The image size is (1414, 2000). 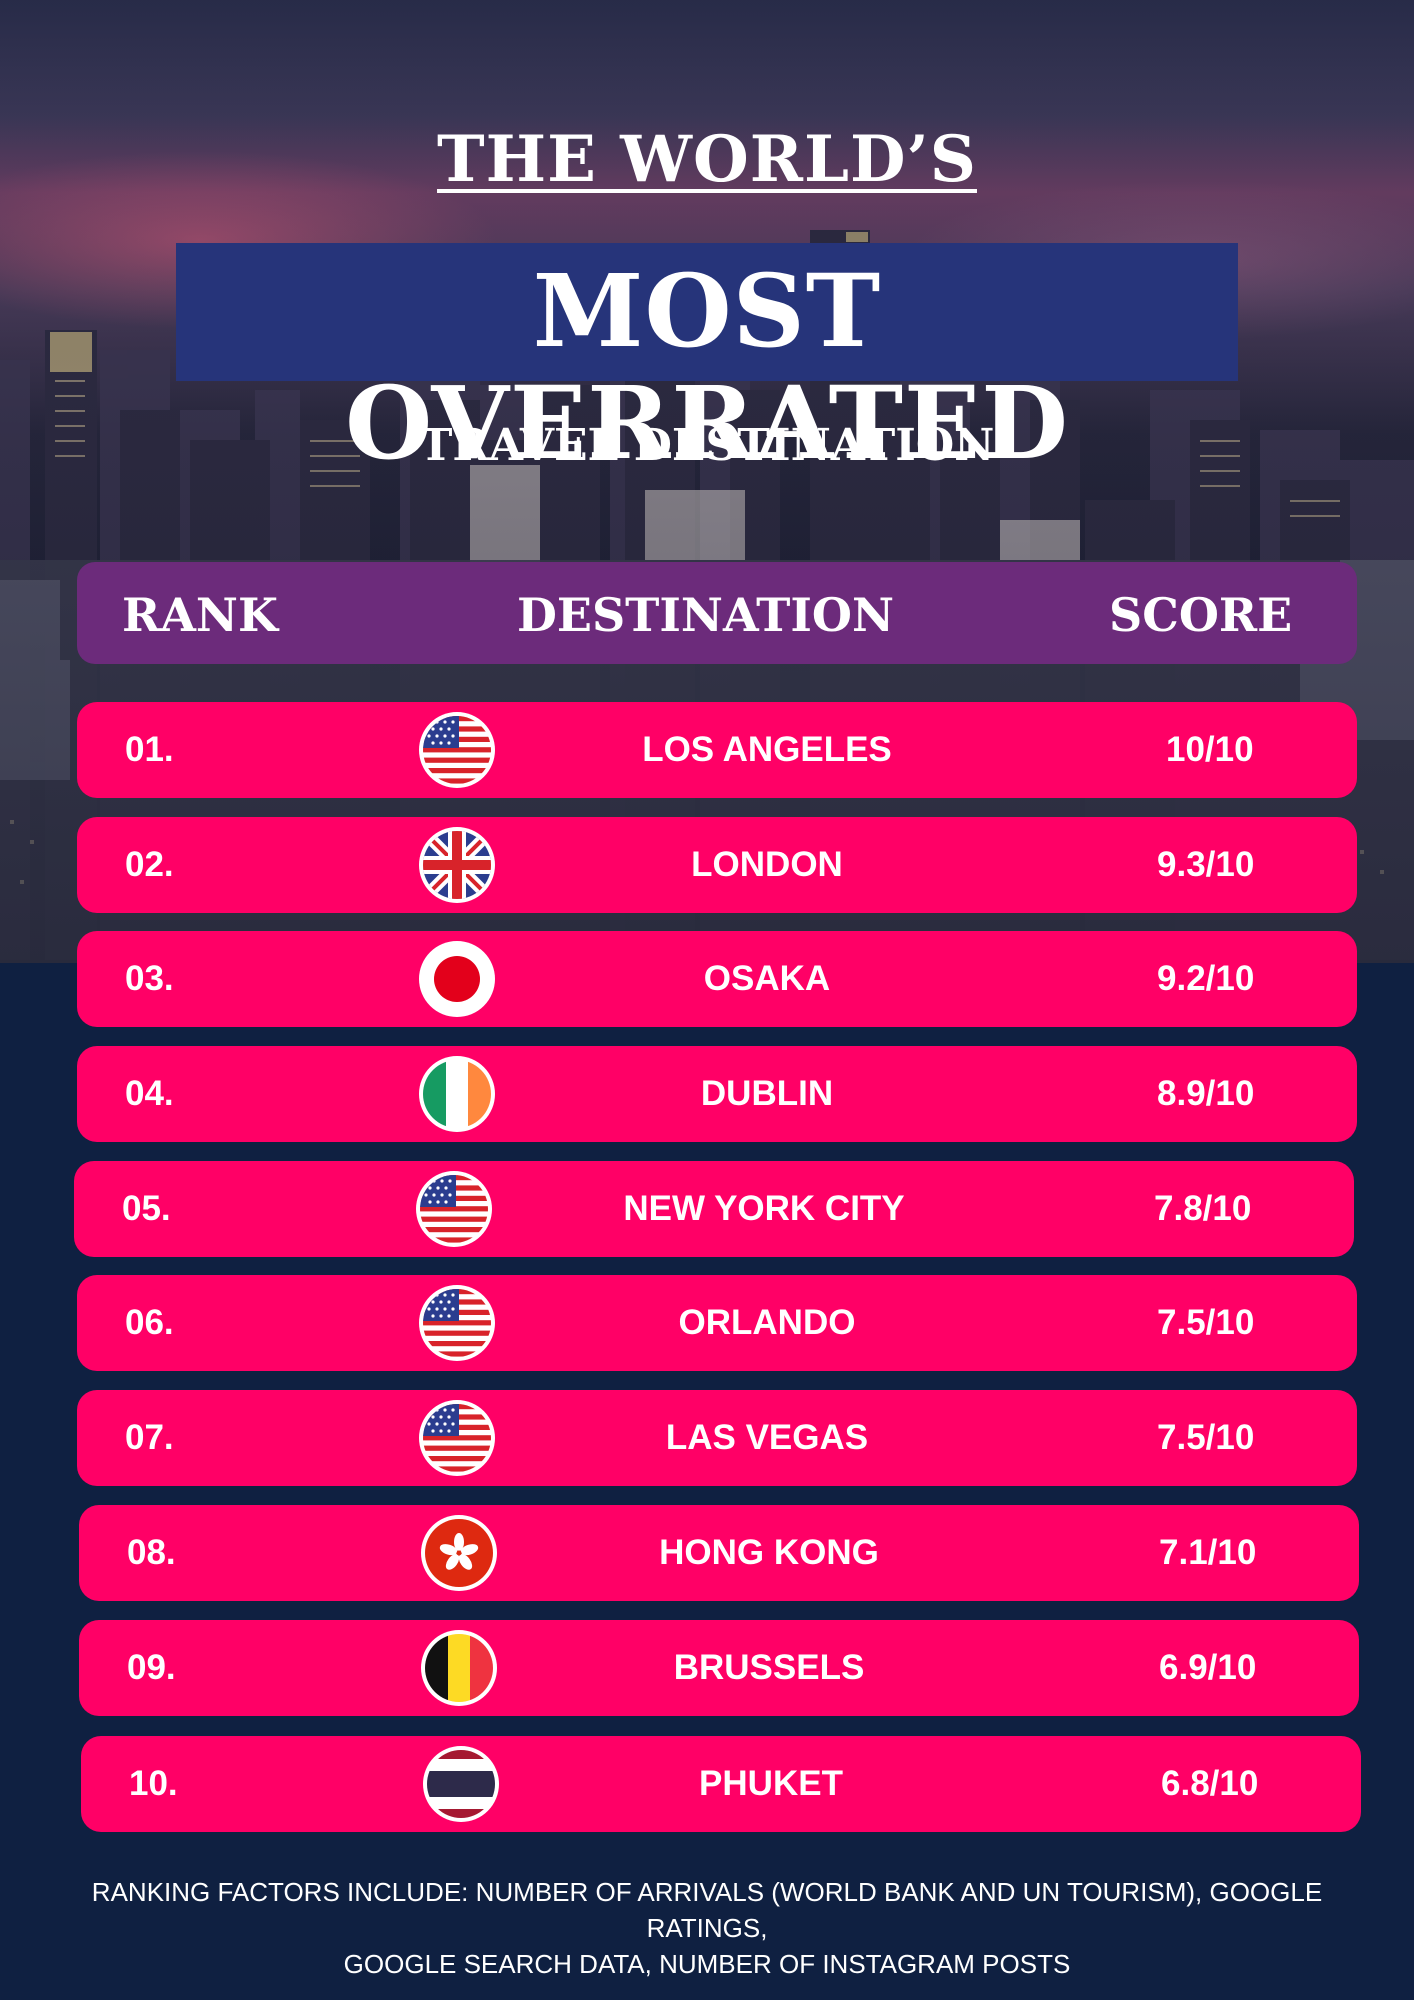 I want to click on row-destination: DUBLIN, so click(x=767, y=1093).